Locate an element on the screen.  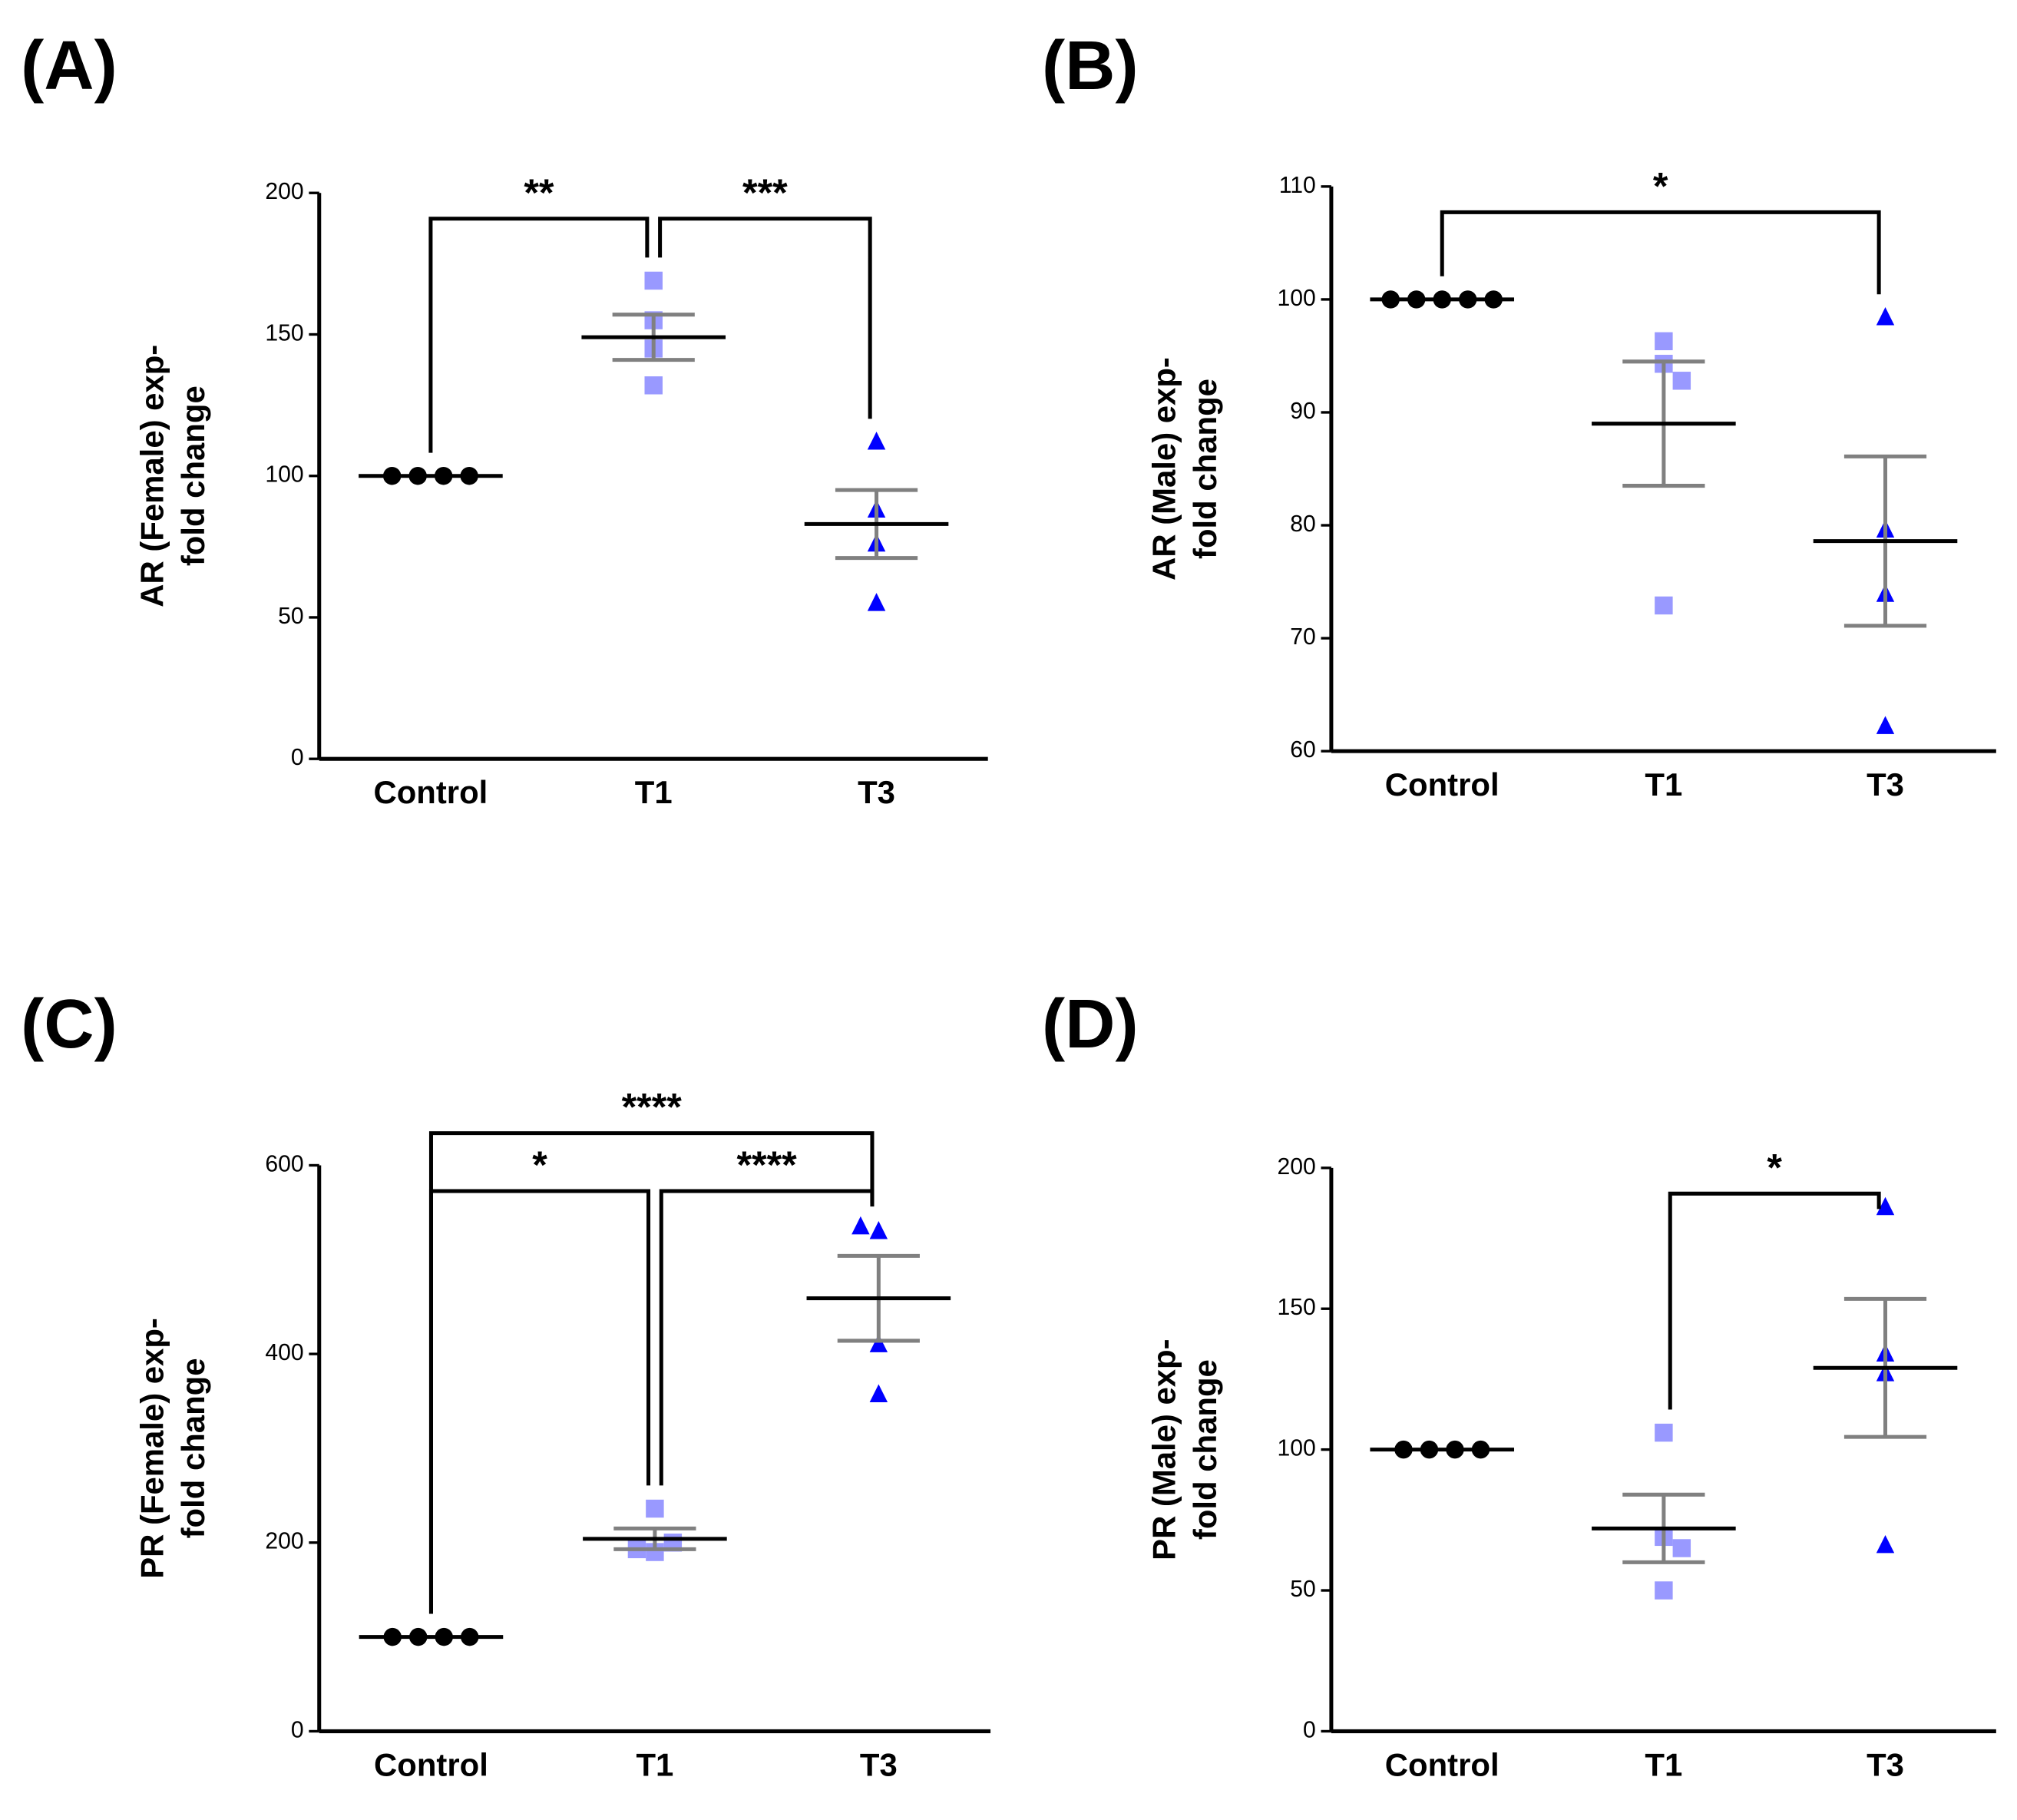
panel-label: (A) is located at coordinates (69, 65).